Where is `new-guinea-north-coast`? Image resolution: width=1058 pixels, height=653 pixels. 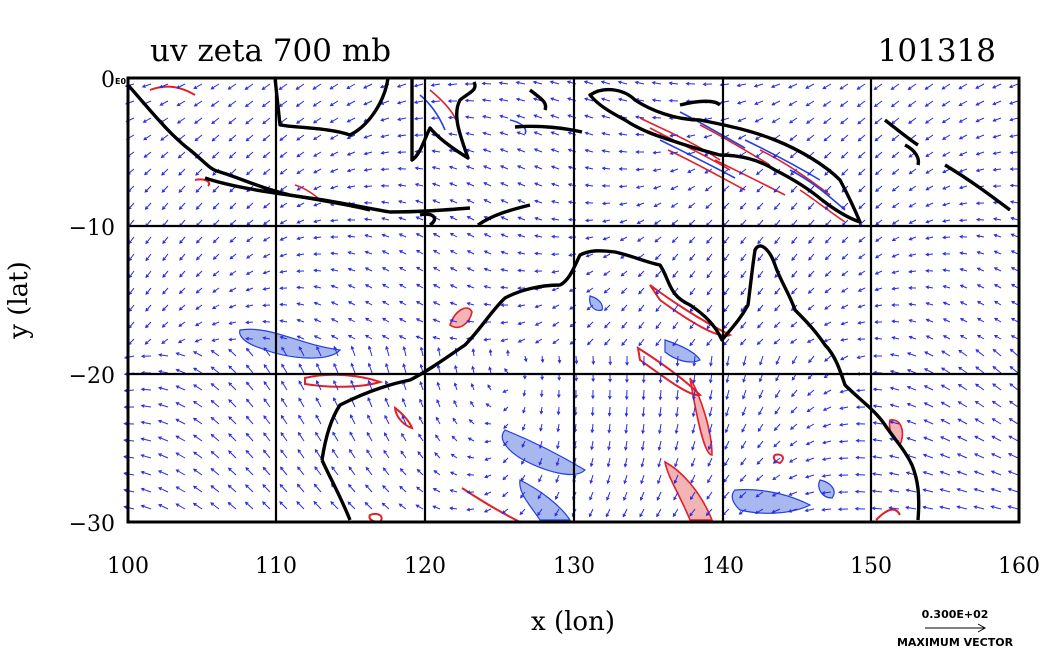 new-guinea-north-coast is located at coordinates (700, 103).